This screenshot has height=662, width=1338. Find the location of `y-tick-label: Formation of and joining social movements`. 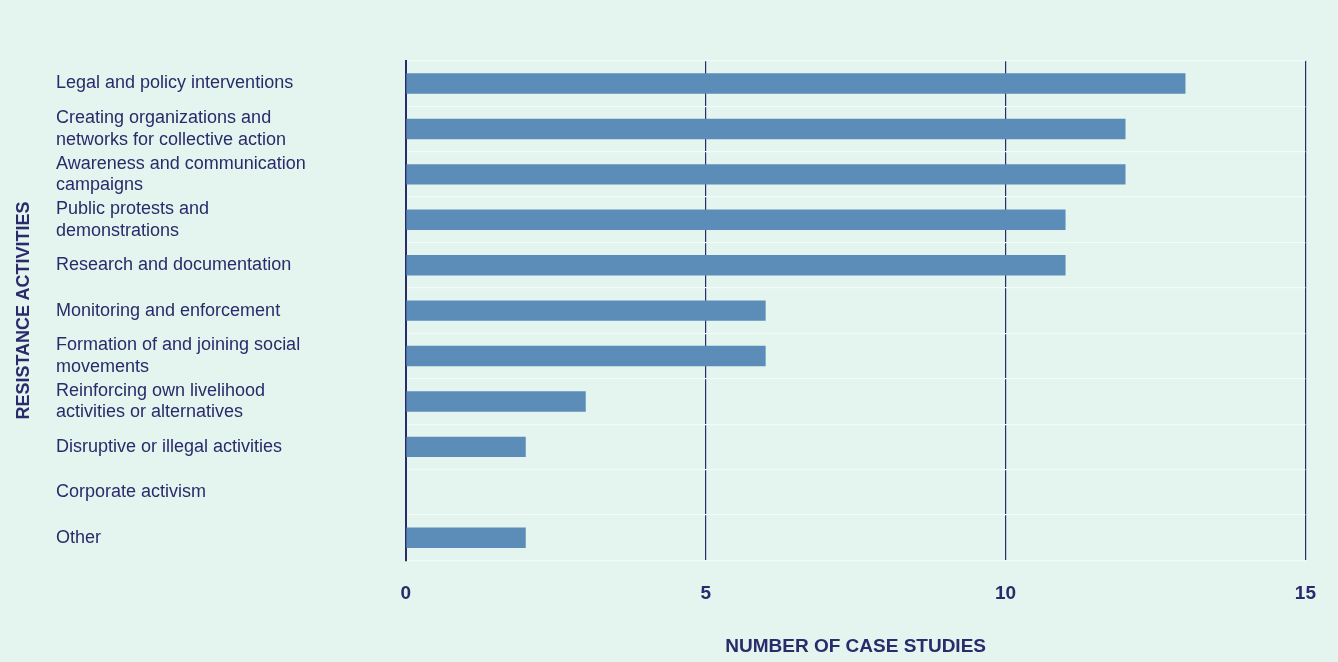

y-tick-label: Formation of and joining social movements is located at coordinates (178, 355).